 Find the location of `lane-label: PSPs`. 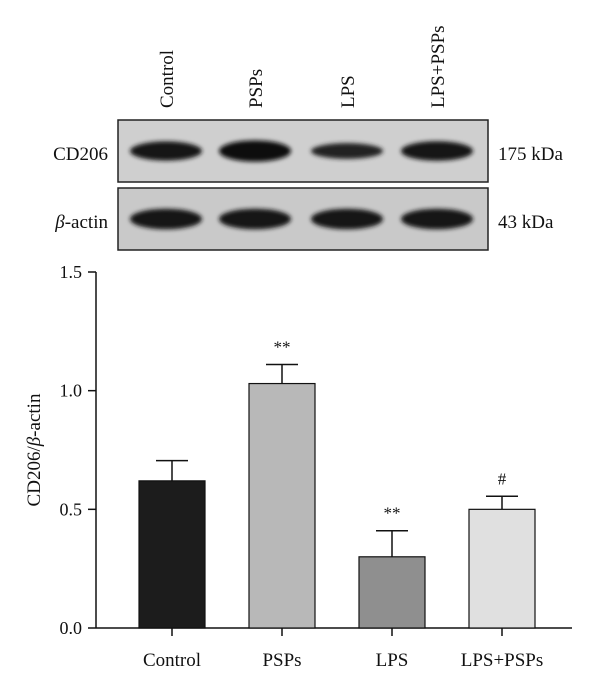

lane-label: PSPs is located at coordinates (256, 88).